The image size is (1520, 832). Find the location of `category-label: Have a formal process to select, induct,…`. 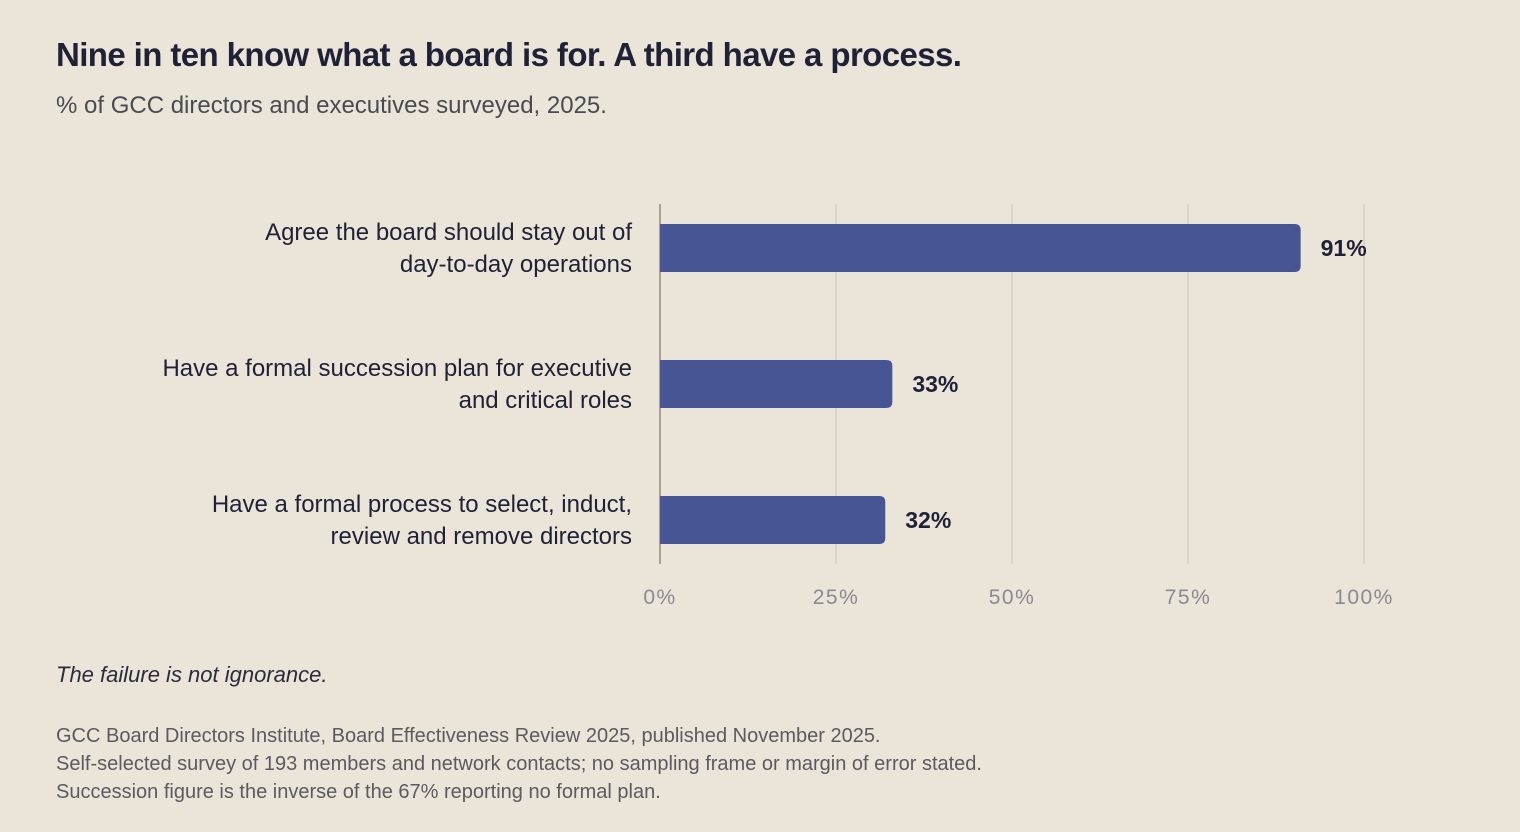

category-label: Have a formal process to select, induct,… is located at coordinates (422, 520).